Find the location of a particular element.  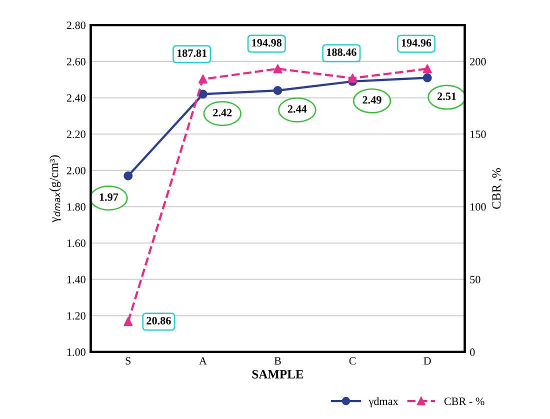

y-tick-label: 1.80 is located at coordinates (76, 207).